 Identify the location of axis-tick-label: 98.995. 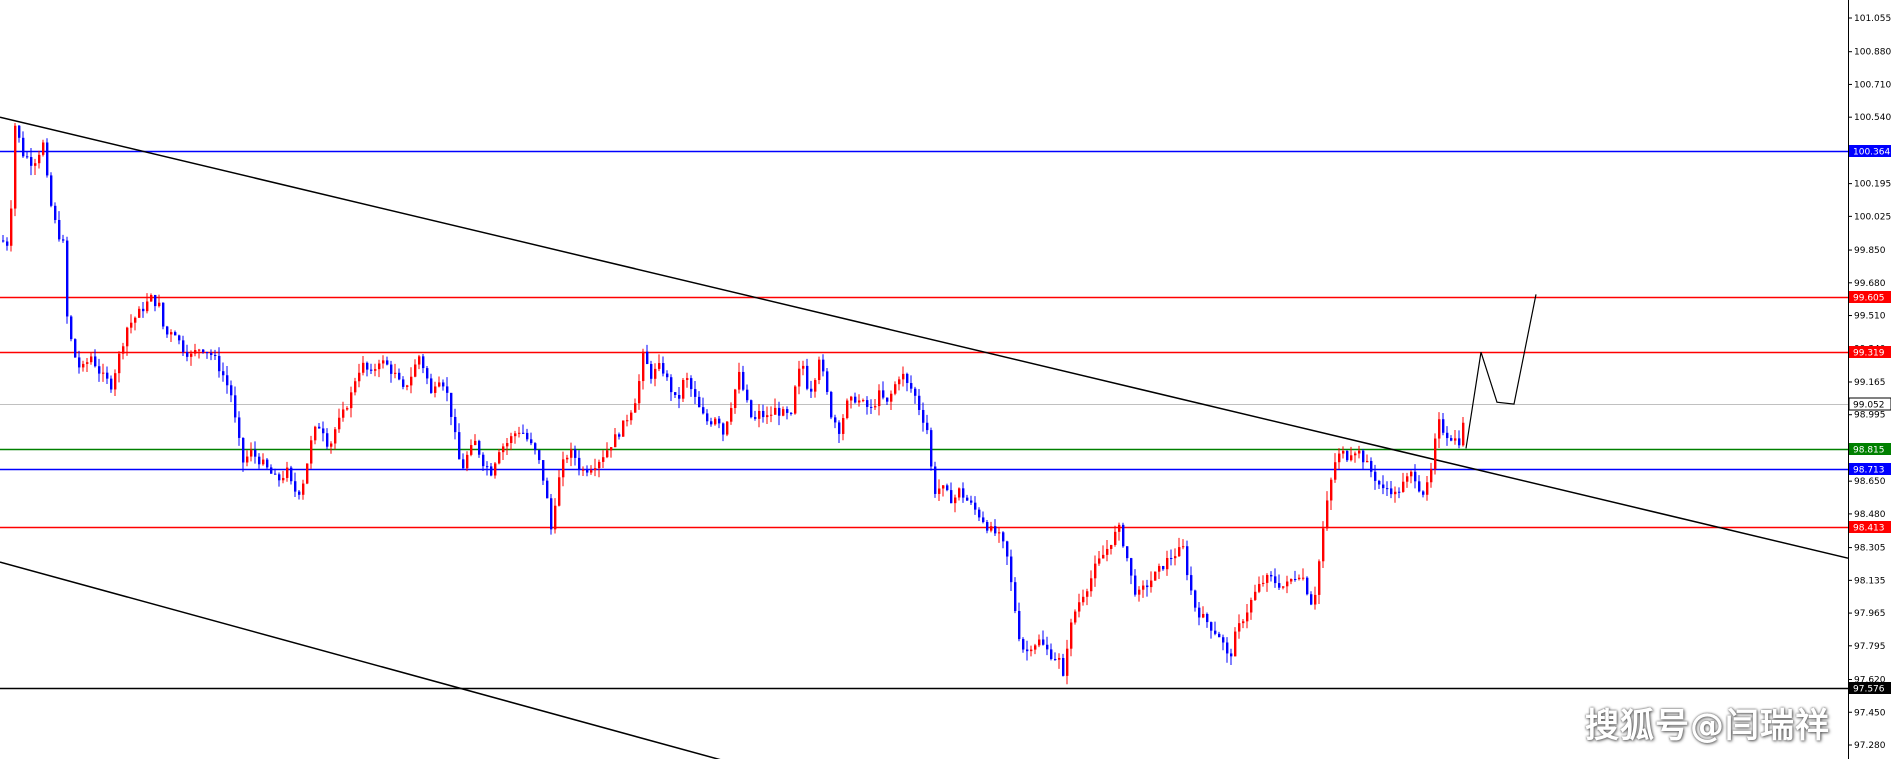
(1870, 416).